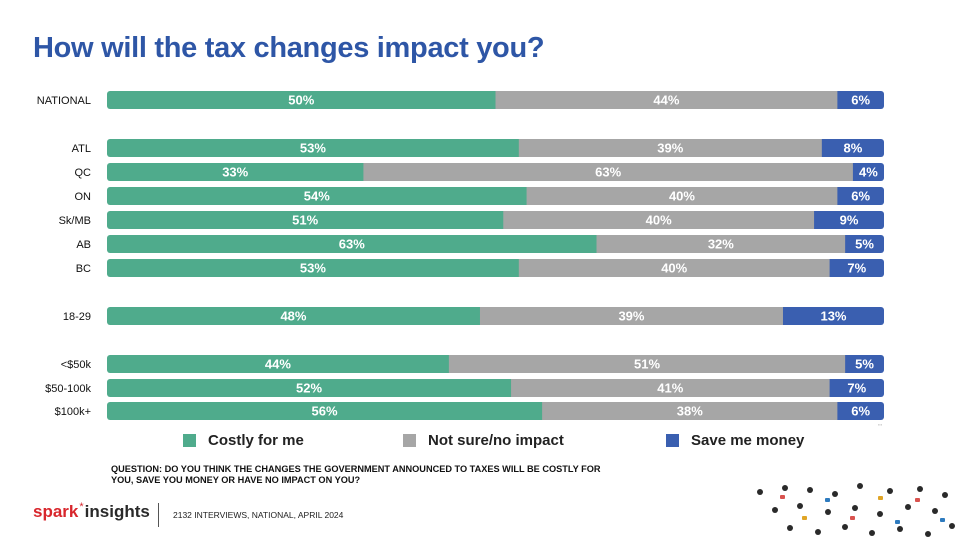 The height and width of the screenshot is (540, 960). Describe the element at coordinates (64, 101) in the screenshot. I see `category-label-national: NATIONAL` at that location.